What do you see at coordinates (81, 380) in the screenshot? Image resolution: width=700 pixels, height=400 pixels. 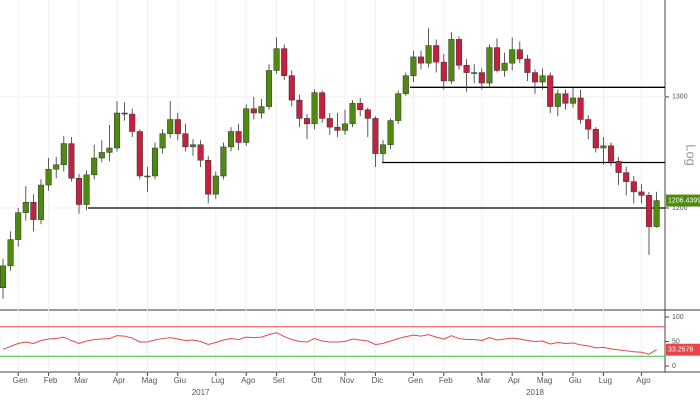 I see `x-tick-label: Mar` at bounding box center [81, 380].